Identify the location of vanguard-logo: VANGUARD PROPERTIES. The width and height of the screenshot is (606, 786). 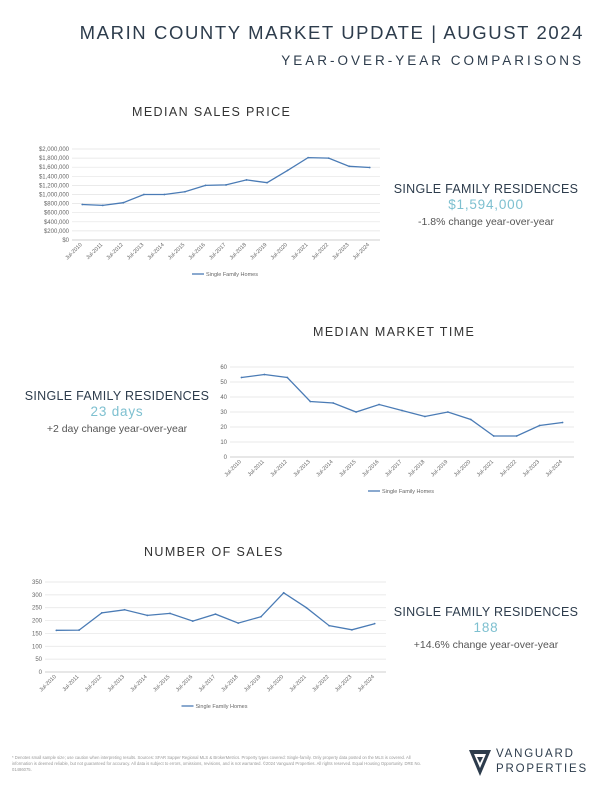
(530, 763).